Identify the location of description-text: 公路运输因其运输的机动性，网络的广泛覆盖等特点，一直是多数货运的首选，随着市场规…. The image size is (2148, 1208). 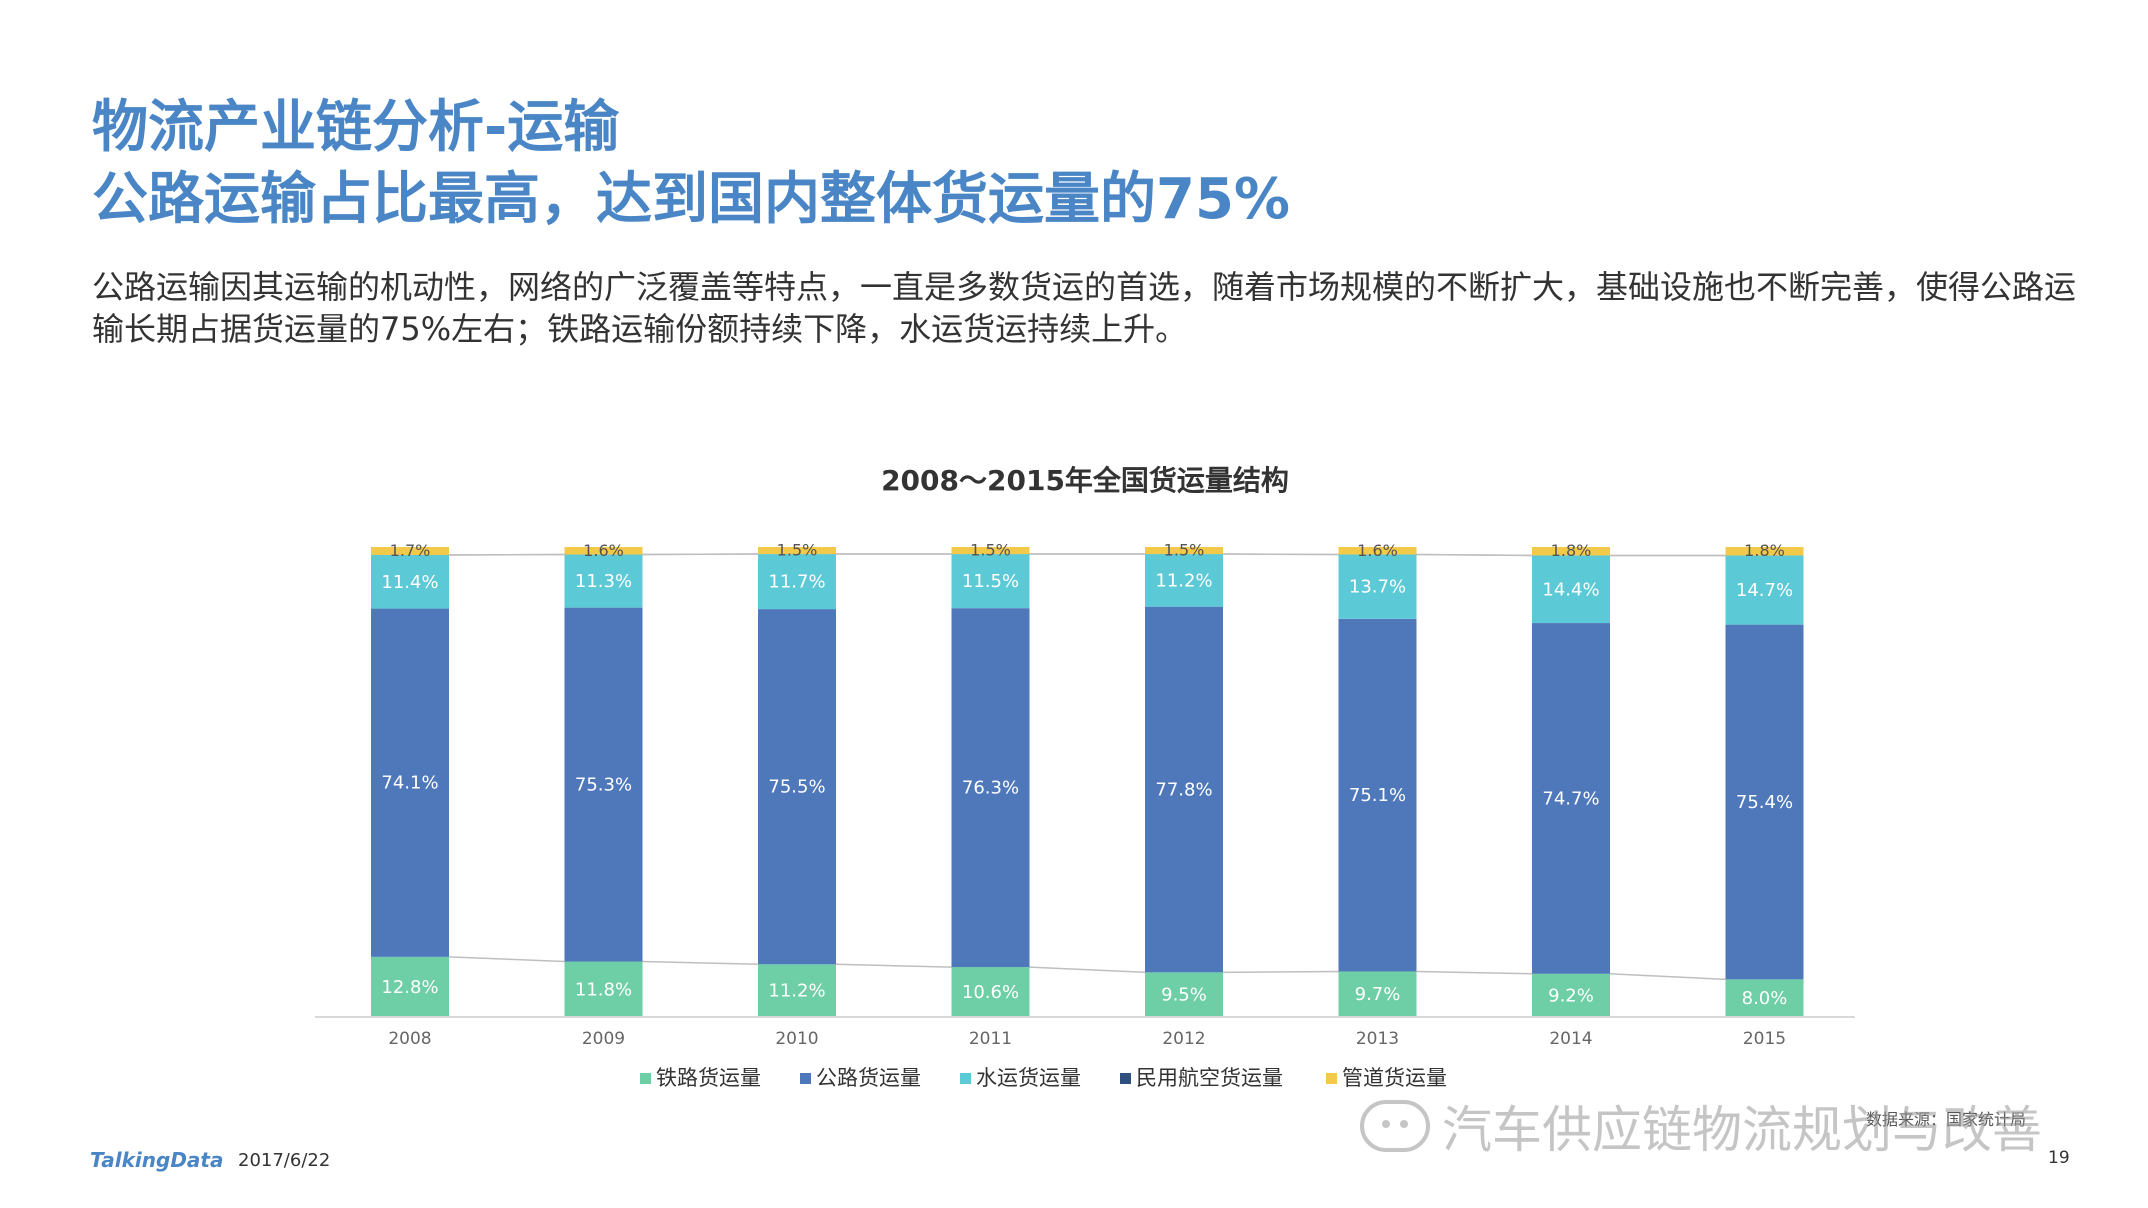
(1084, 308).